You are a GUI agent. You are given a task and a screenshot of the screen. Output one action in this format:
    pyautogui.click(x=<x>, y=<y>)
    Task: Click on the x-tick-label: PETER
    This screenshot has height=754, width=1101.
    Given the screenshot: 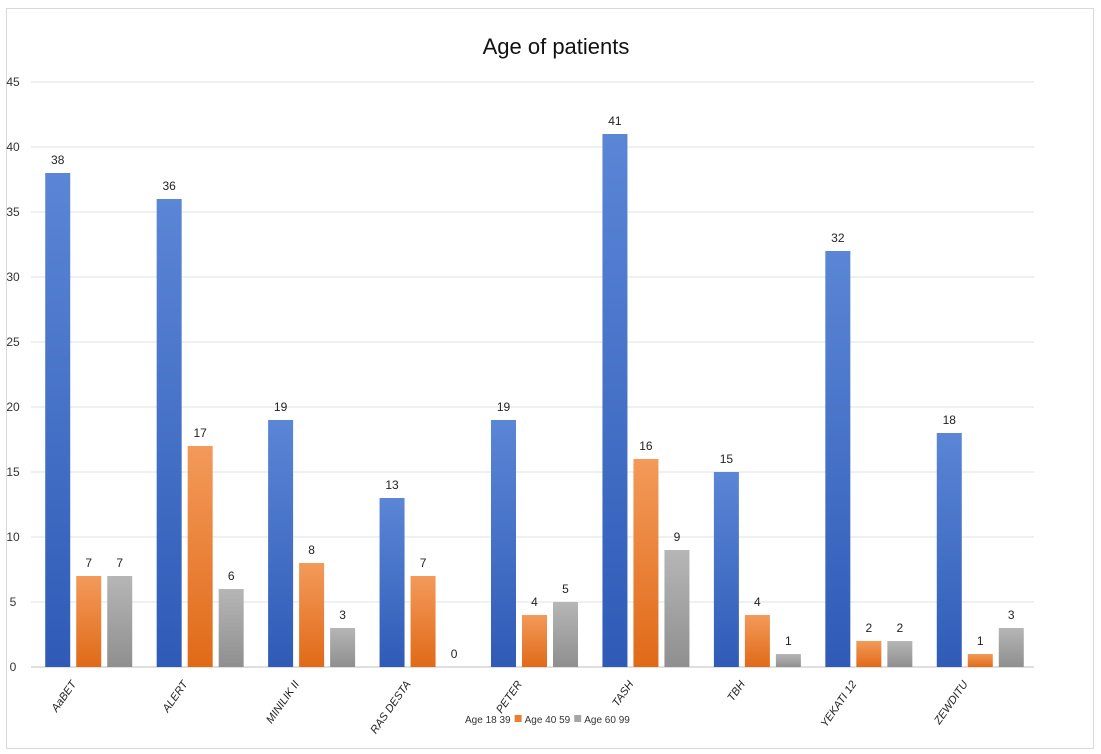 What is the action you would take?
    pyautogui.click(x=509, y=697)
    